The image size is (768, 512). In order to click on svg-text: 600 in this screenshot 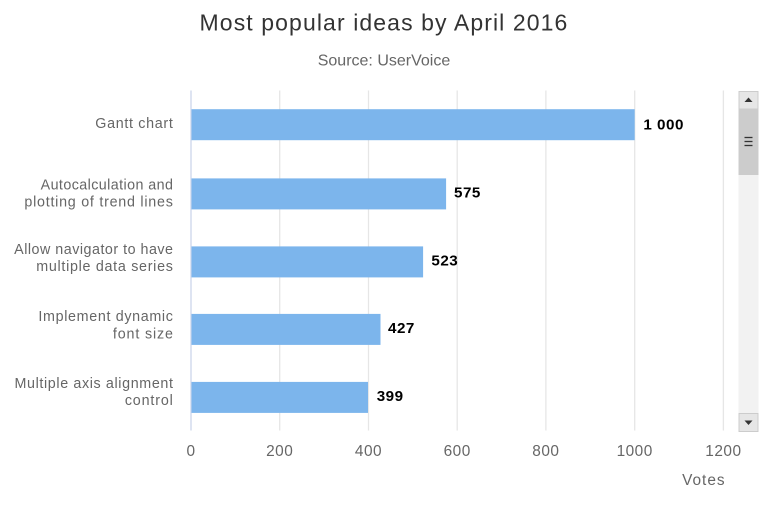, I will do `click(457, 451)`.